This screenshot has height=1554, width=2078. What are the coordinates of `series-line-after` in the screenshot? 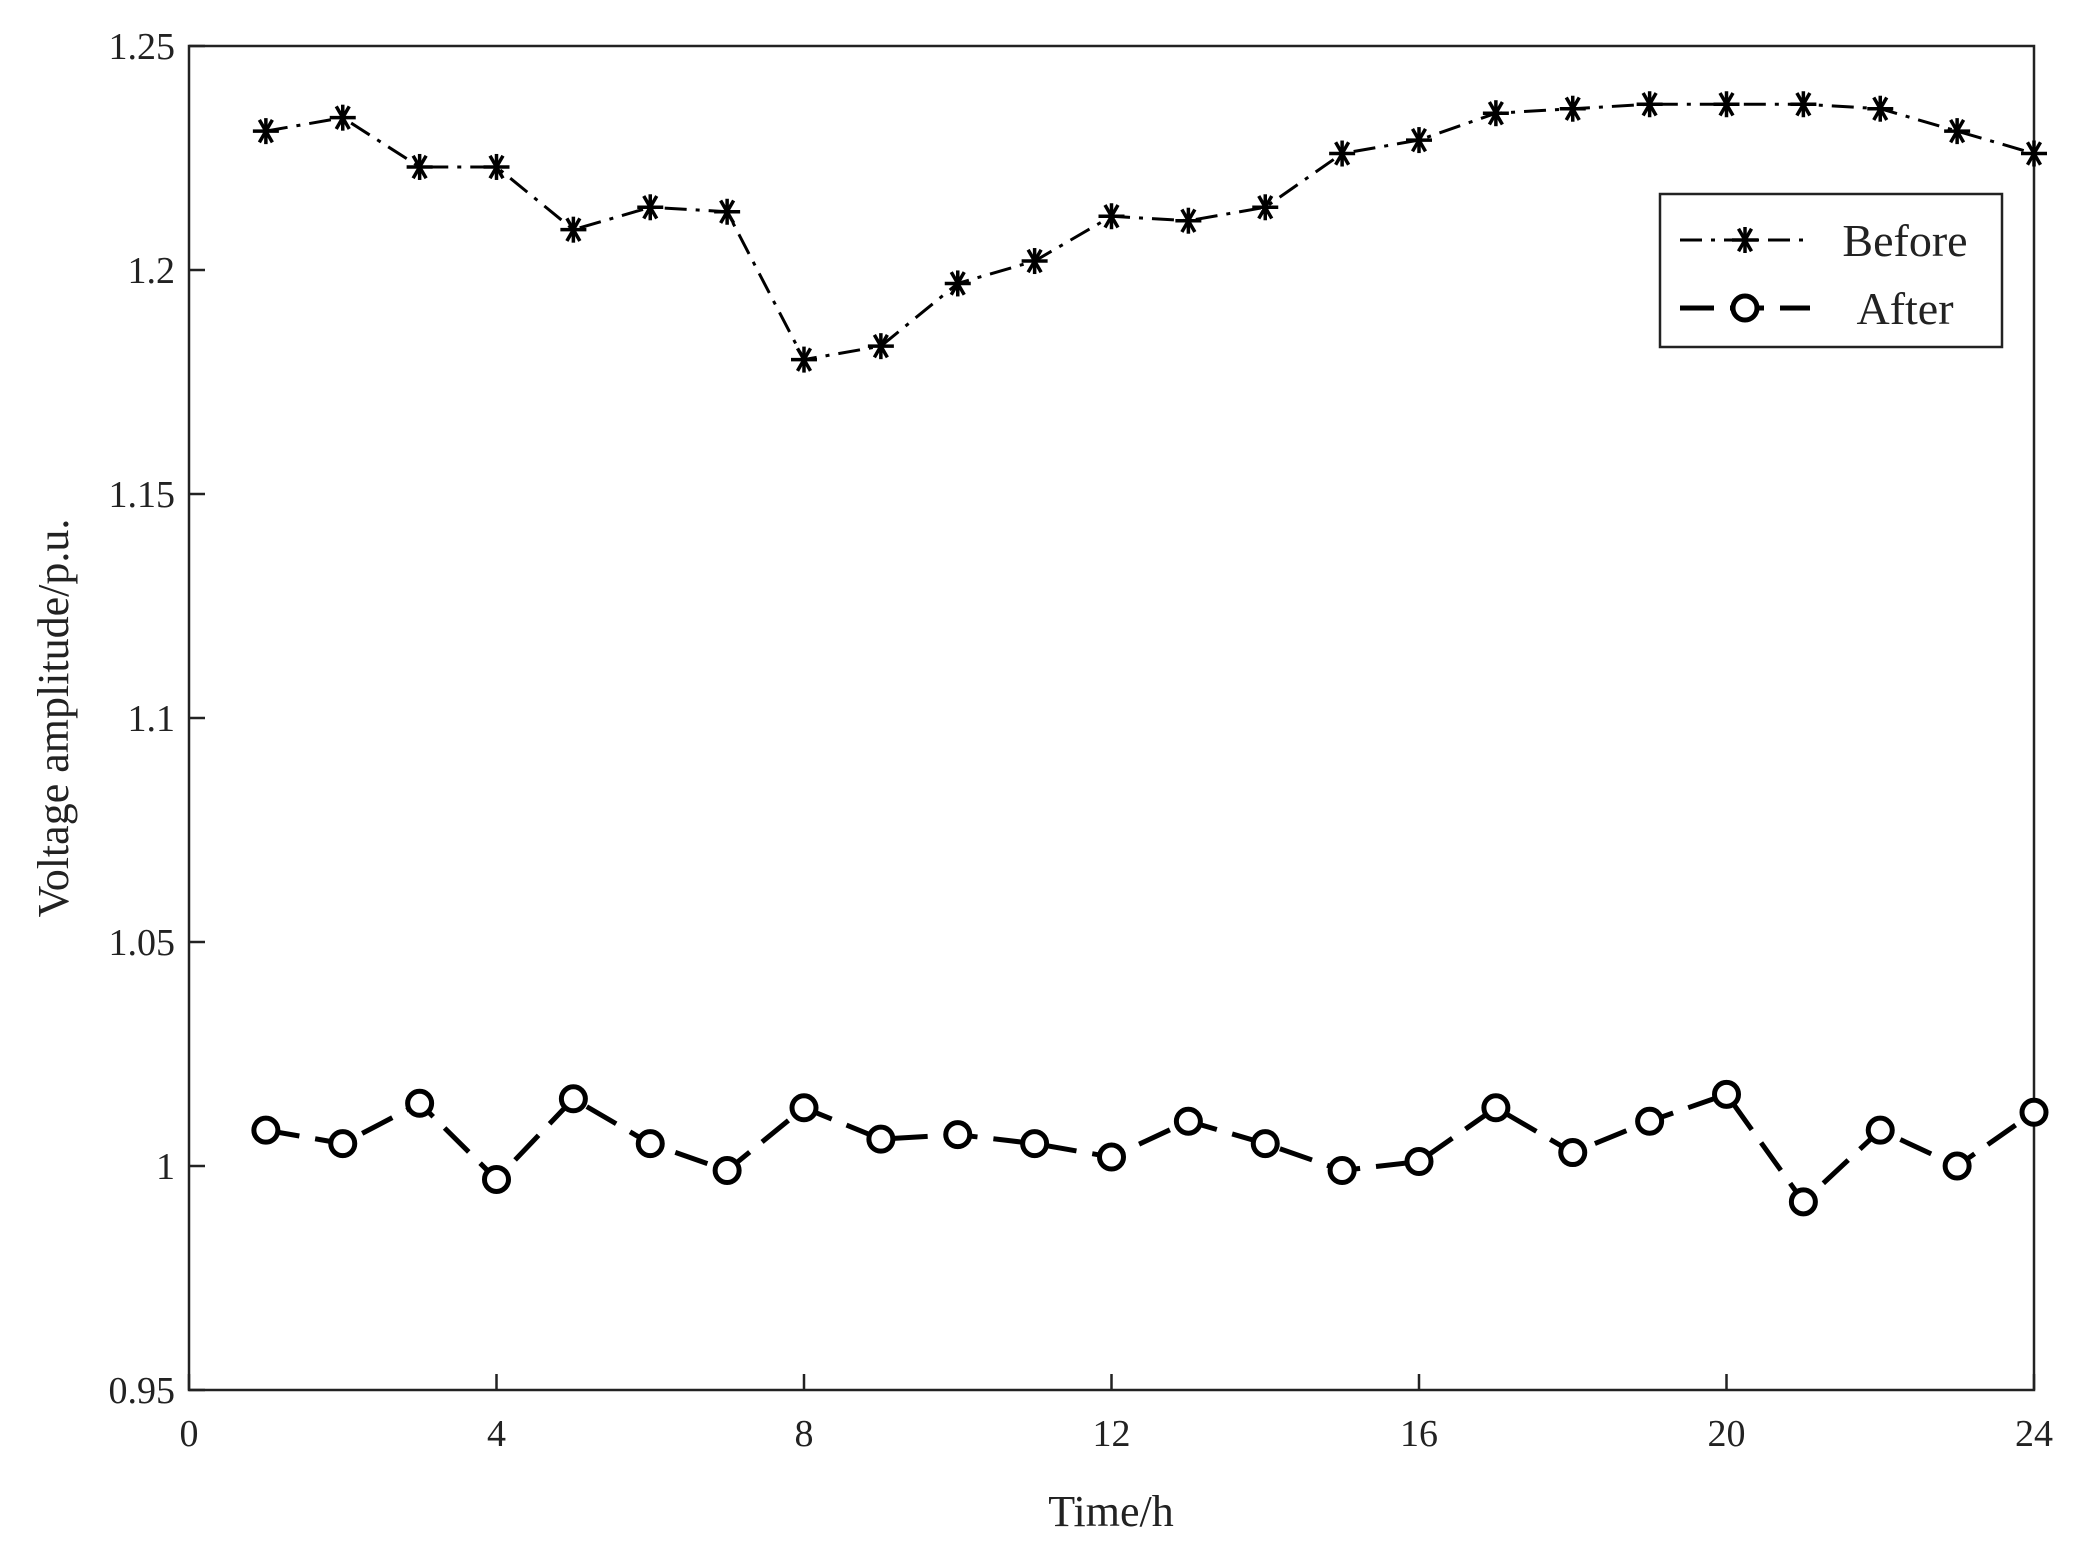 It's located at (1150, 1148).